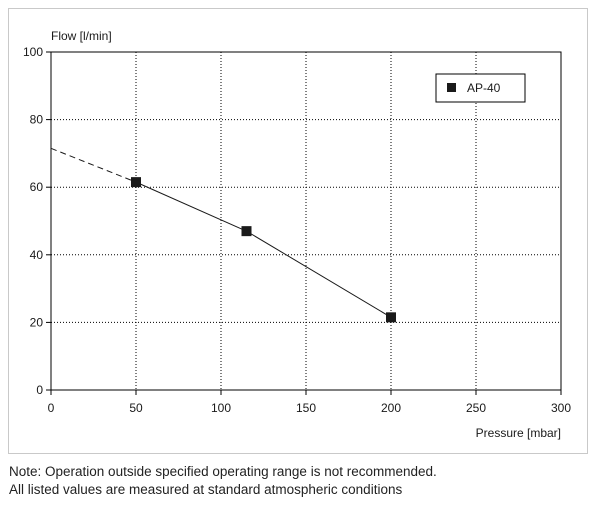  Describe the element at coordinates (451, 87) in the screenshot. I see `legend-marker-icon` at that location.